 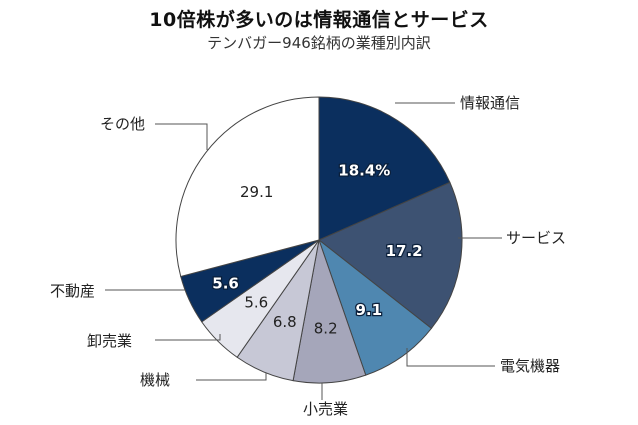 I want to click on slice-value-label: 9.1, so click(x=369, y=310).